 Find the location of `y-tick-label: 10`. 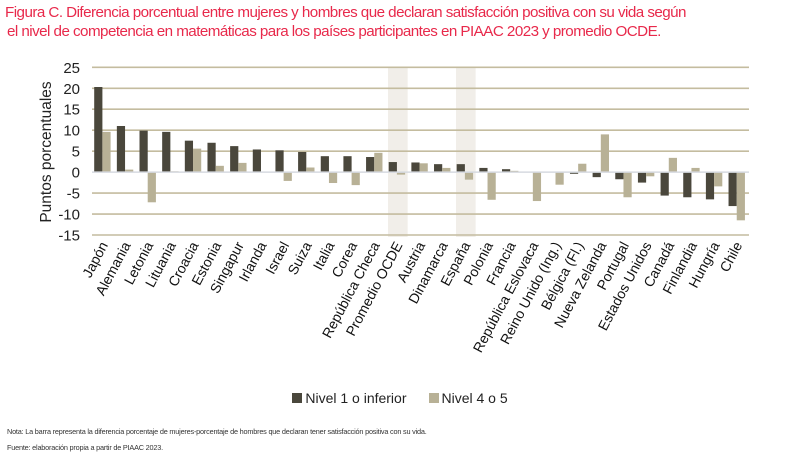

y-tick-label: 10 is located at coordinates (71, 131).